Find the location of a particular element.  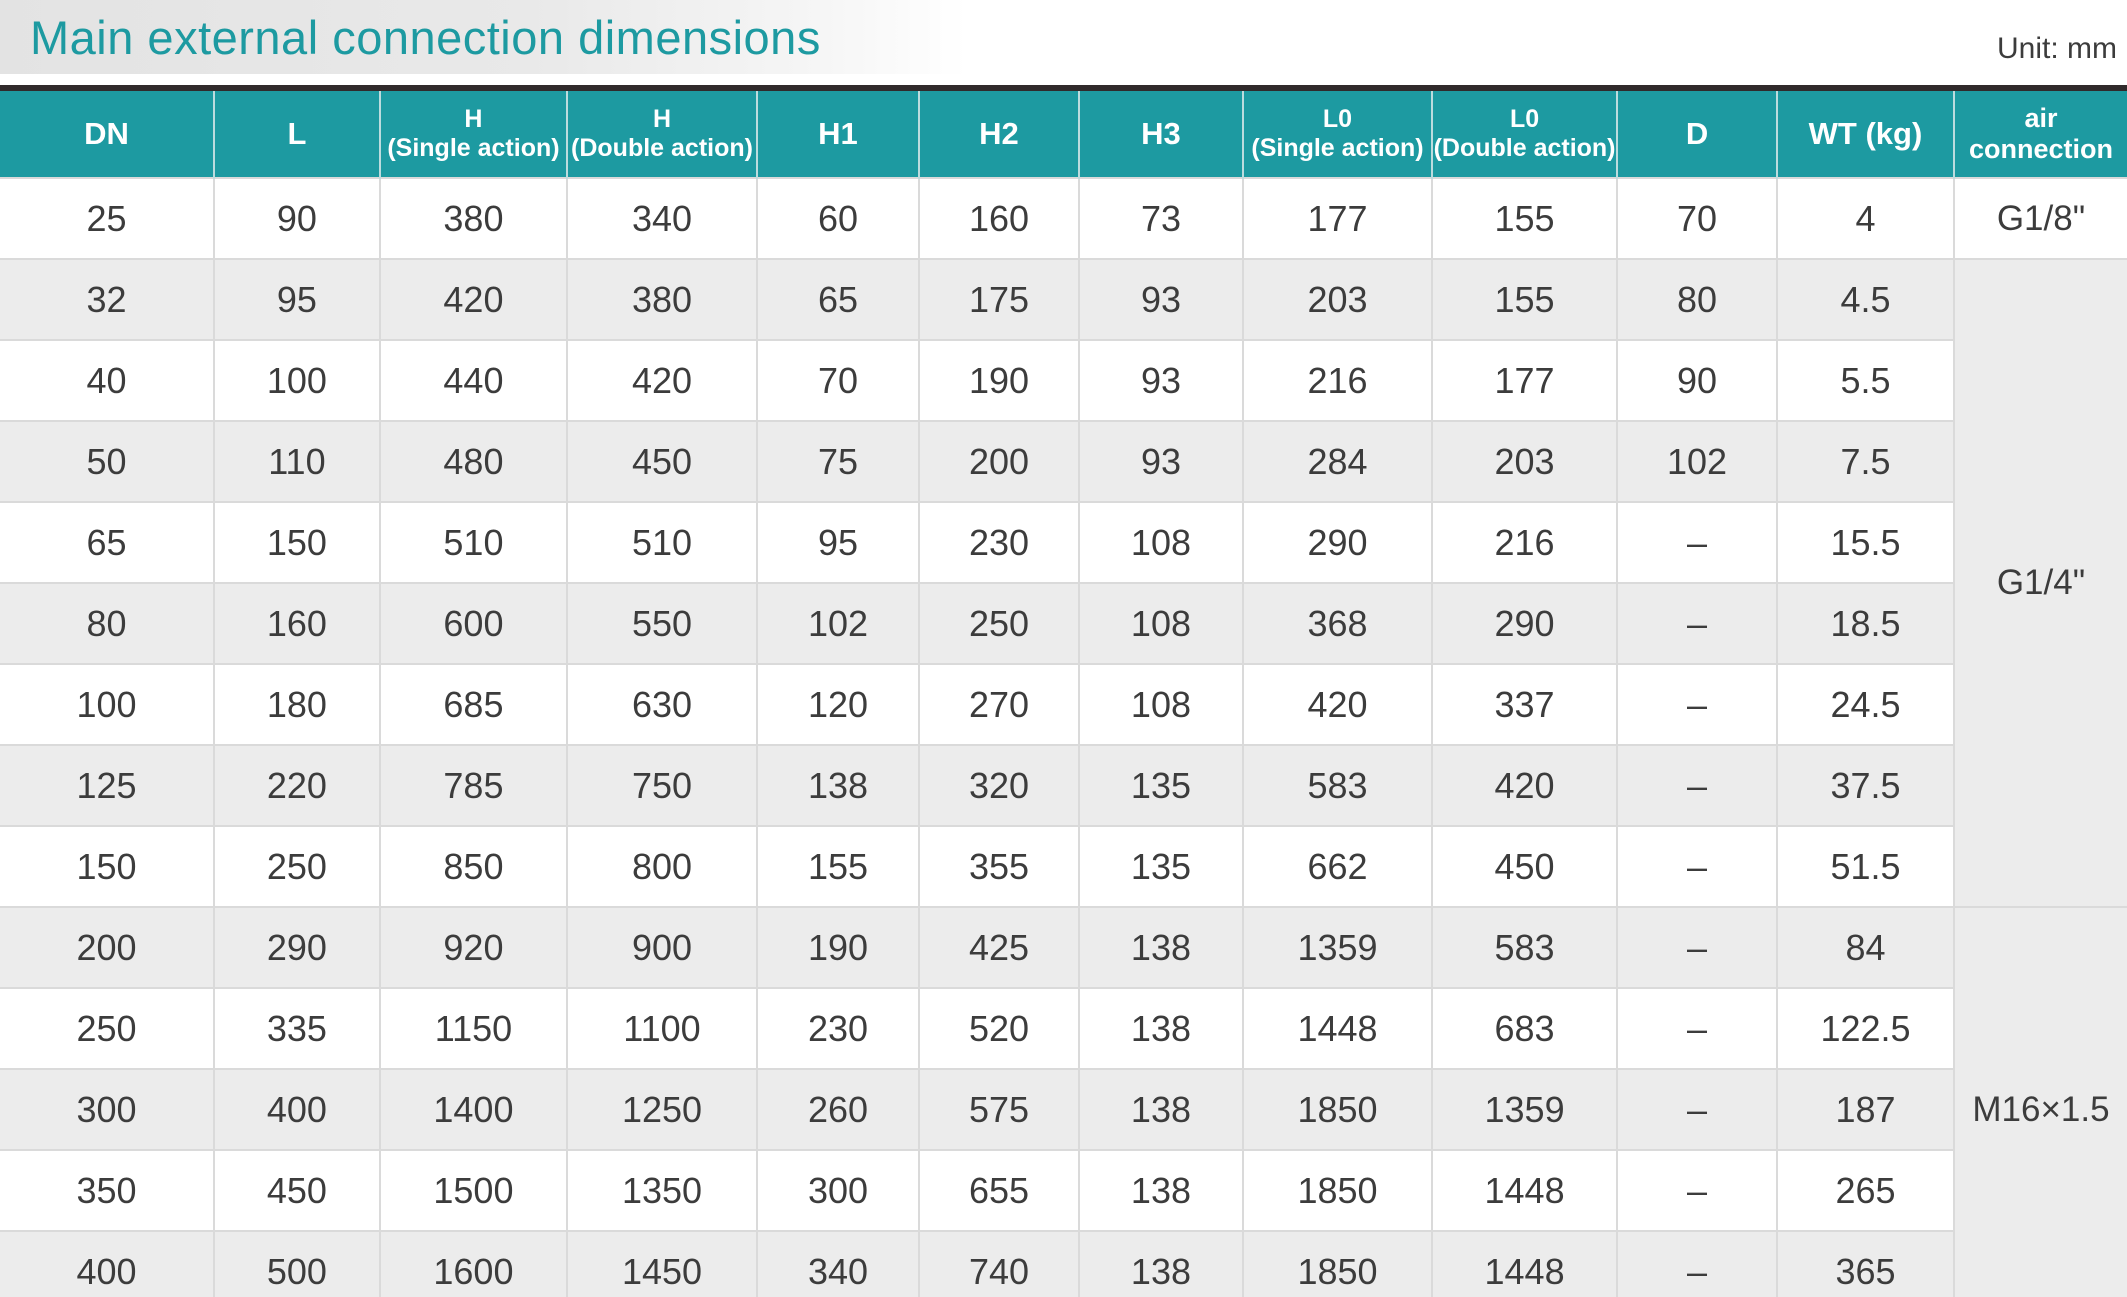

cell-d: 80 is located at coordinates (1697, 299).